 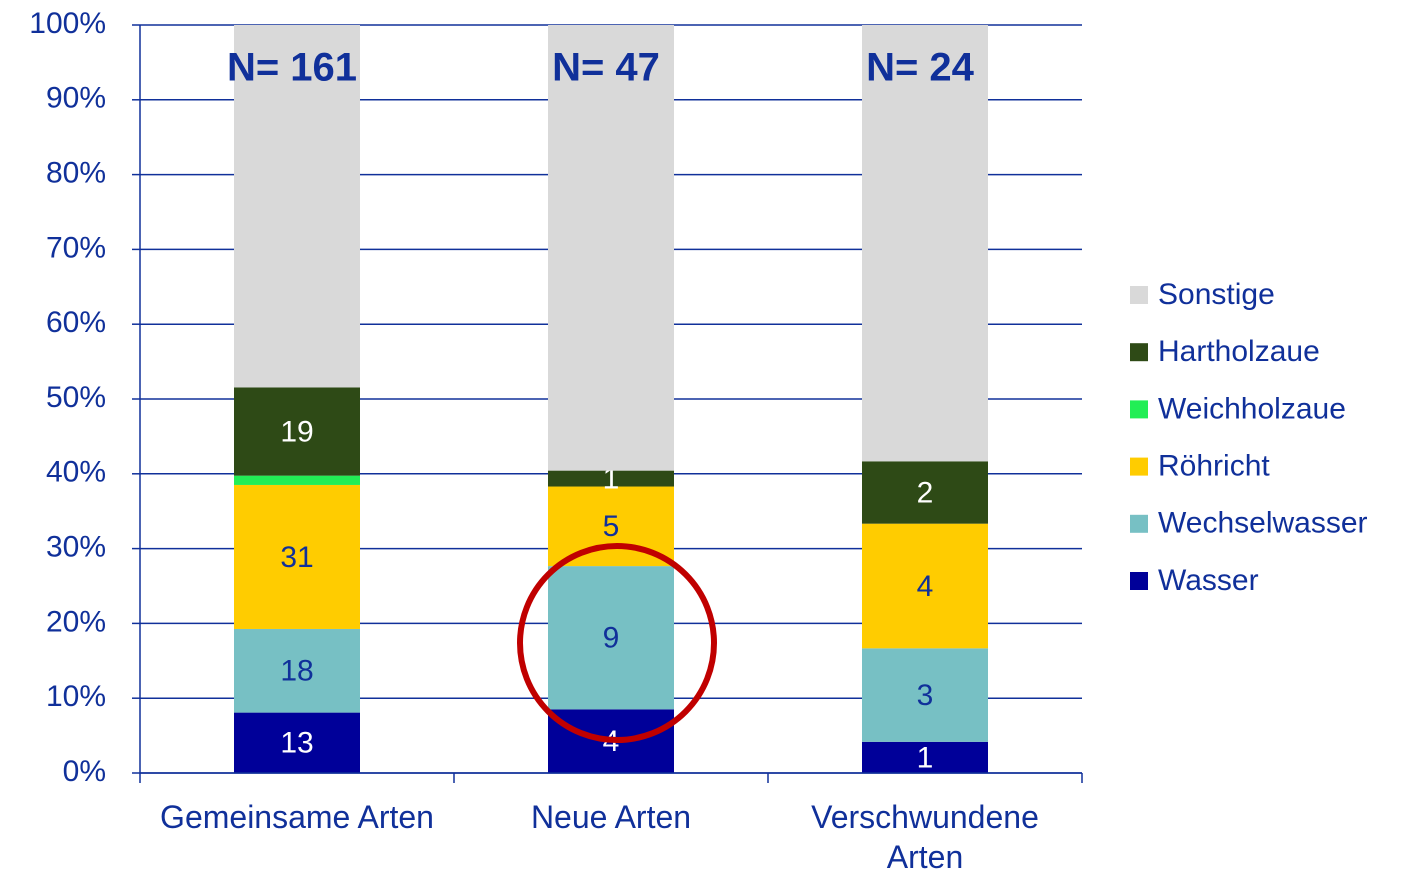 What do you see at coordinates (1208, 580) in the screenshot?
I see `legend-label: Wasser` at bounding box center [1208, 580].